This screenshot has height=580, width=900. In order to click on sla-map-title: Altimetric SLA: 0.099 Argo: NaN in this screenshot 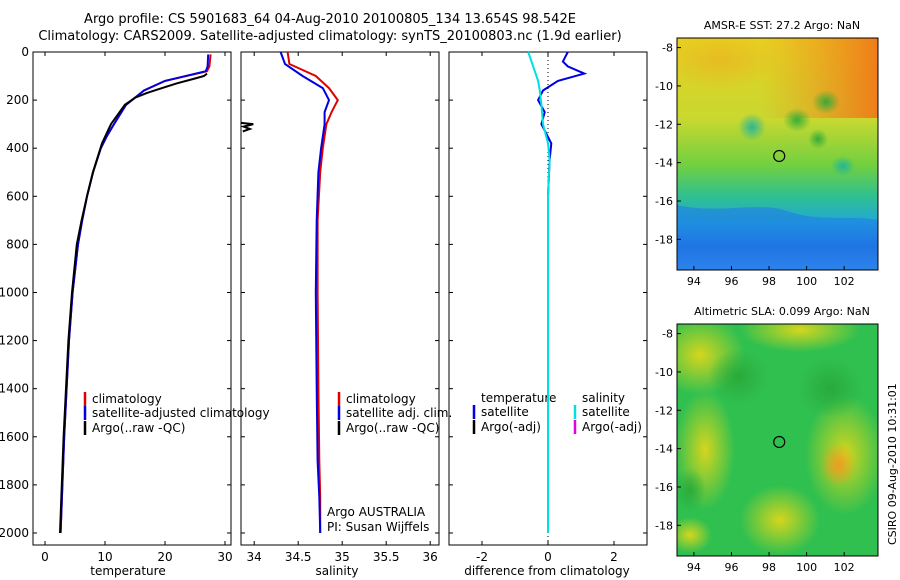, I will do `click(782, 311)`.